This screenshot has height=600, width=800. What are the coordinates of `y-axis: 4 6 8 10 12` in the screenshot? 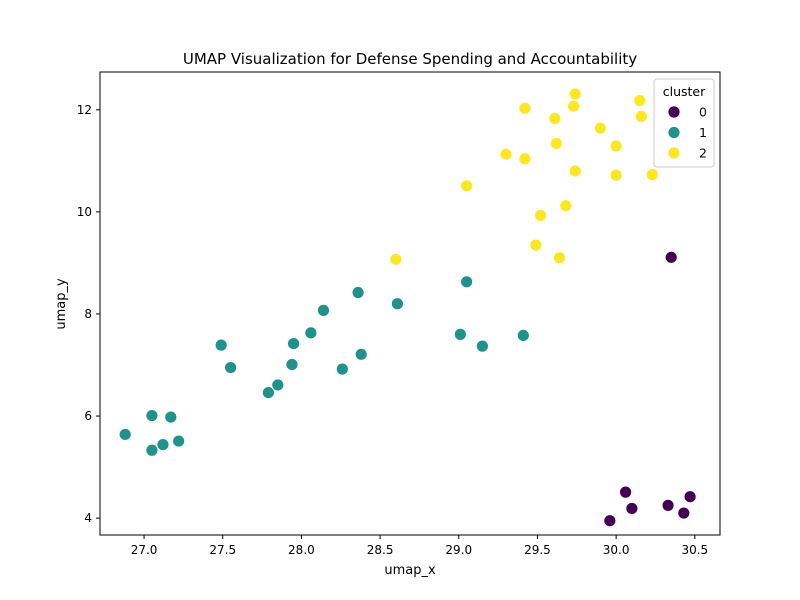 It's located at (88, 314).